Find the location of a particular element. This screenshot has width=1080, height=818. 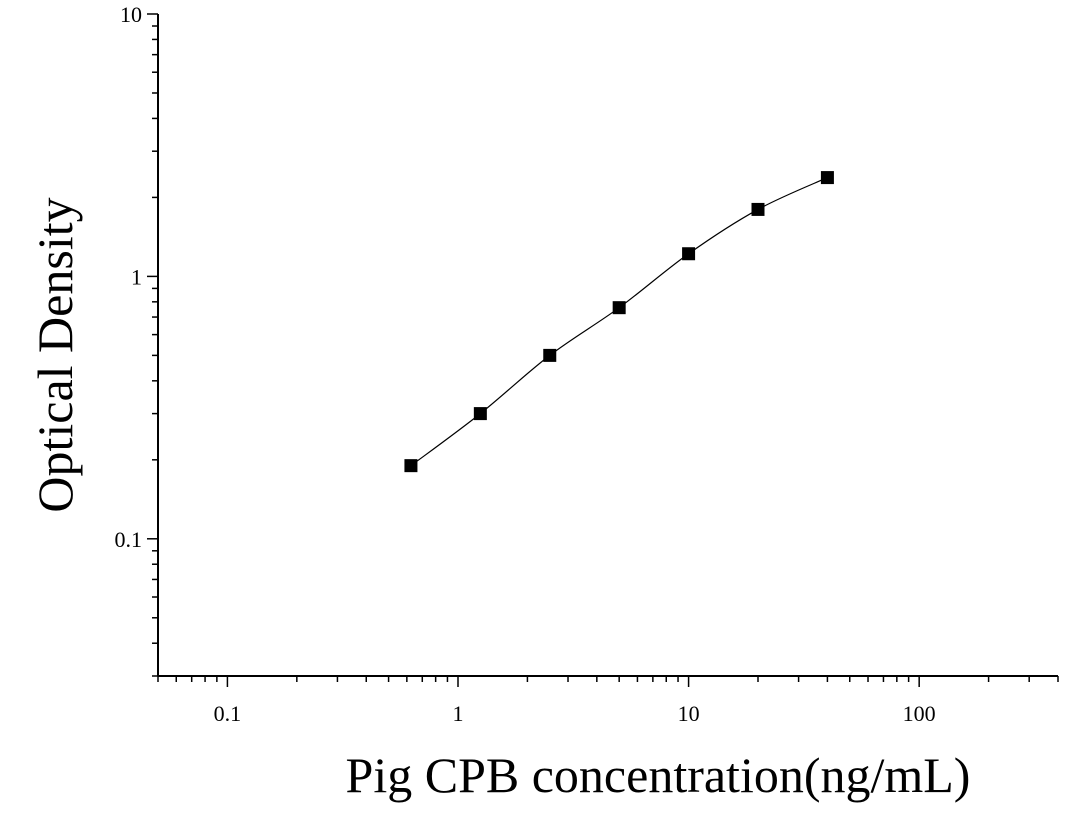

fit-curve is located at coordinates (619, 322).